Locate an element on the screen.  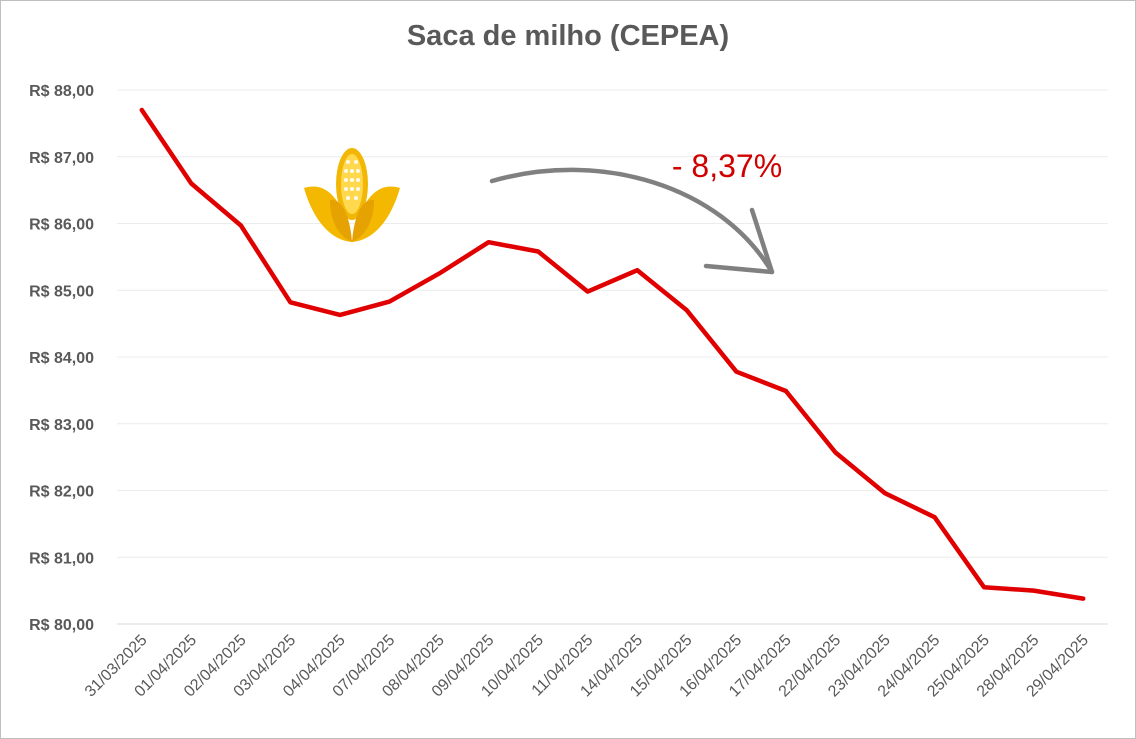
y-tick-label: R$ 80,00 is located at coordinates (61, 625).